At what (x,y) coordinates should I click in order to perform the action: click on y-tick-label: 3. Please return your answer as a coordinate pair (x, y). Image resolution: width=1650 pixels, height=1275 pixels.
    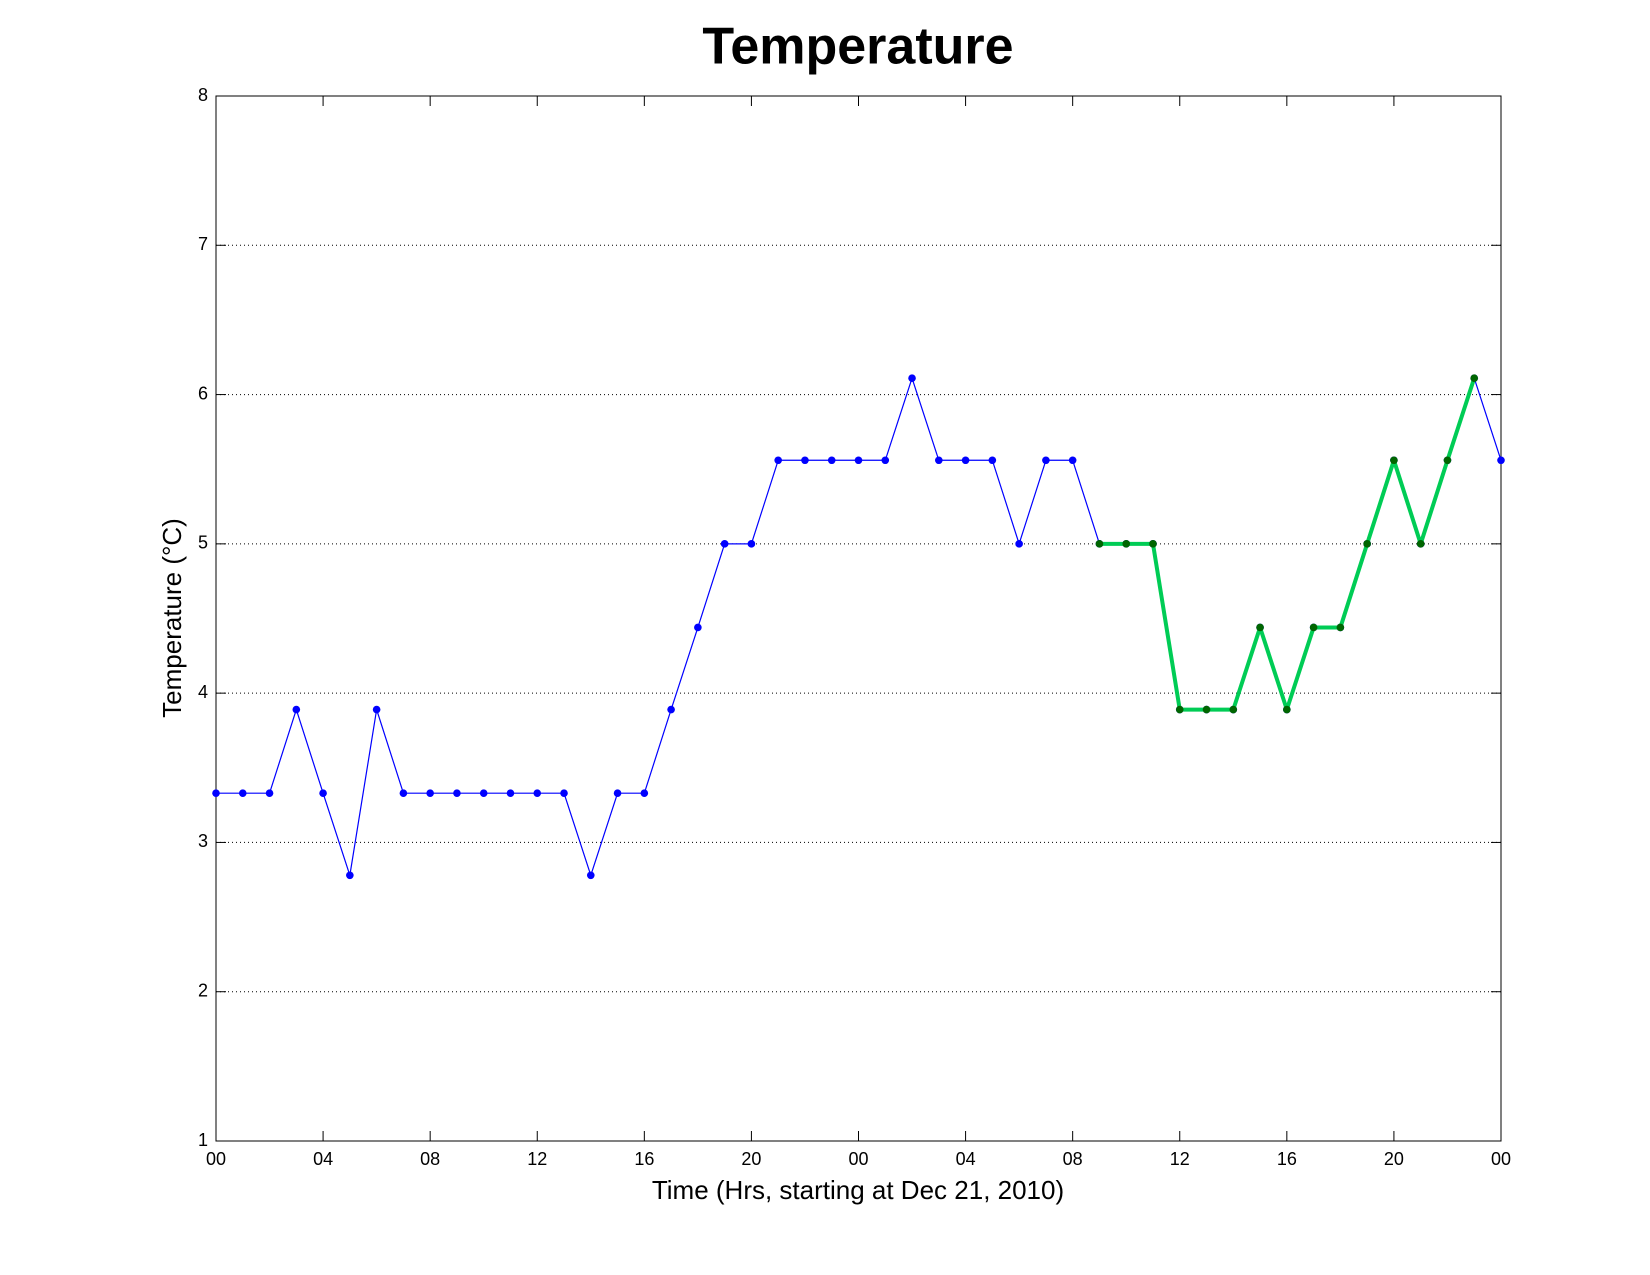
    Looking at the image, I should click on (203, 841).